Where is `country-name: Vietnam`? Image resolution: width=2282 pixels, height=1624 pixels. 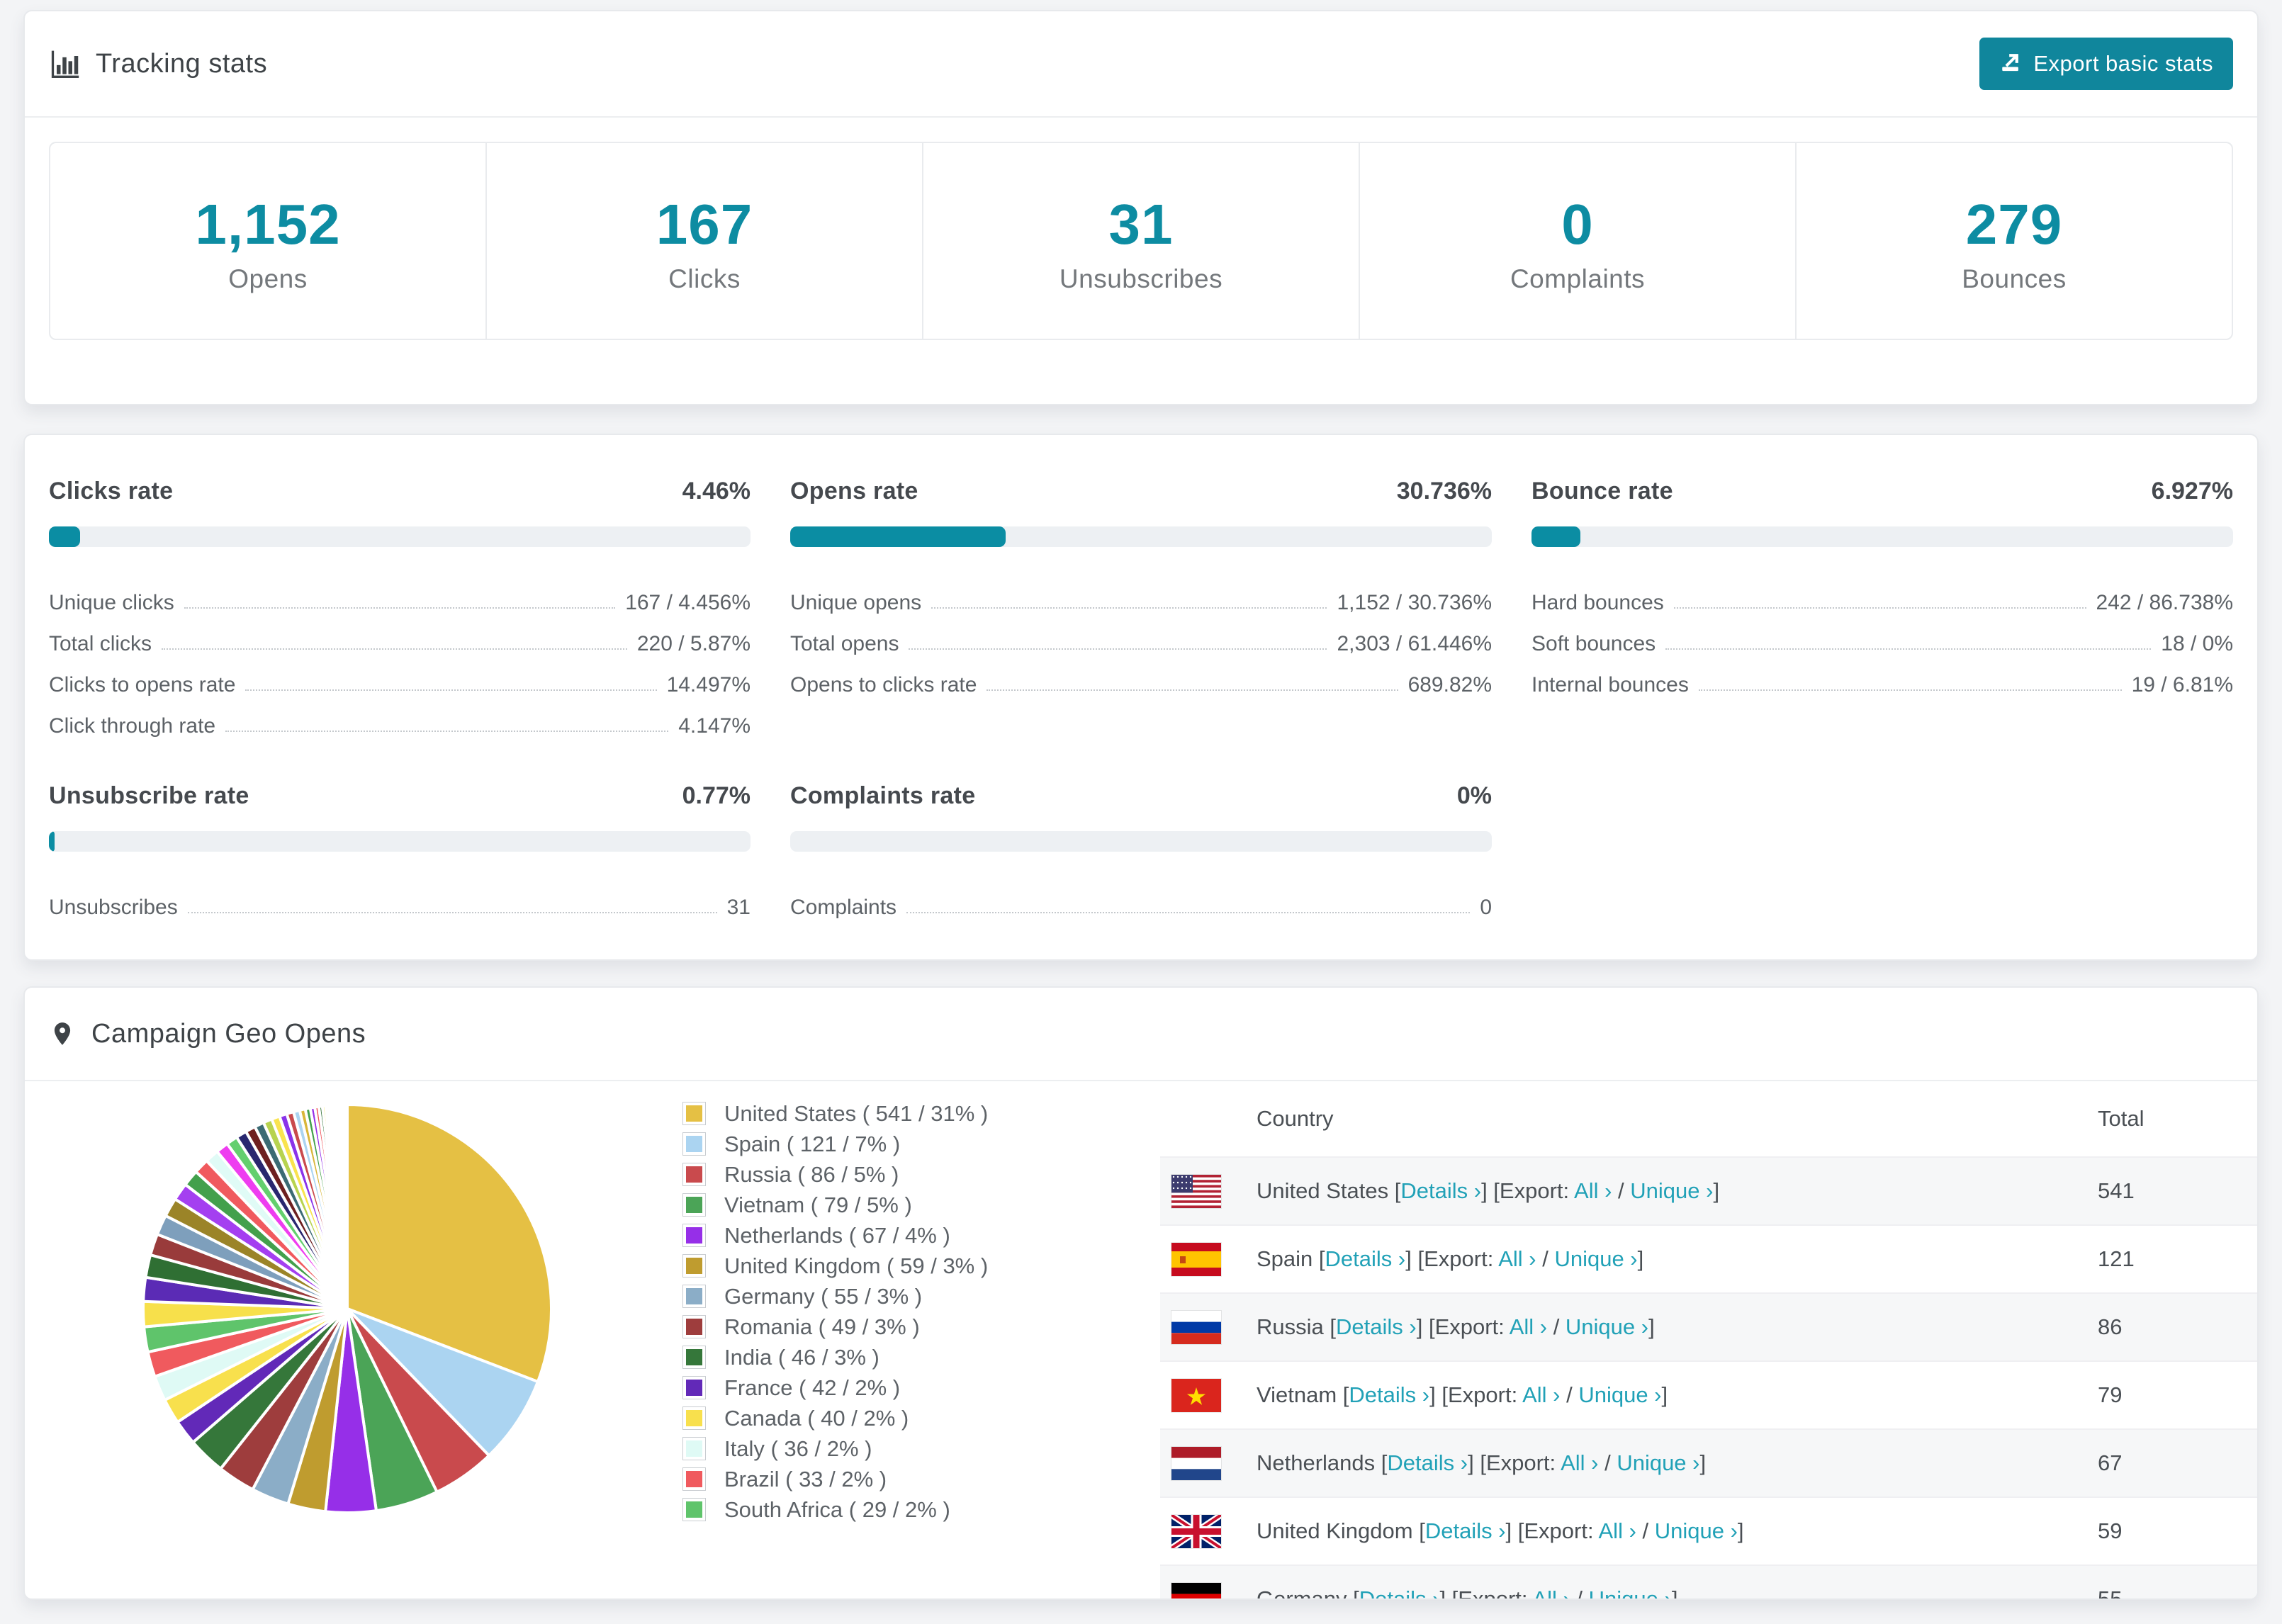 country-name: Vietnam is located at coordinates (1297, 1395).